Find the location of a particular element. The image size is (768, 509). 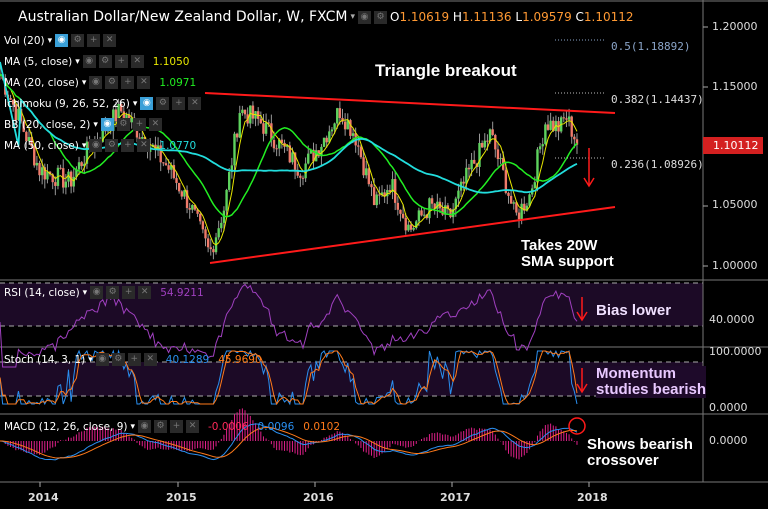

stoch-k-line is located at coordinates (289, 377).